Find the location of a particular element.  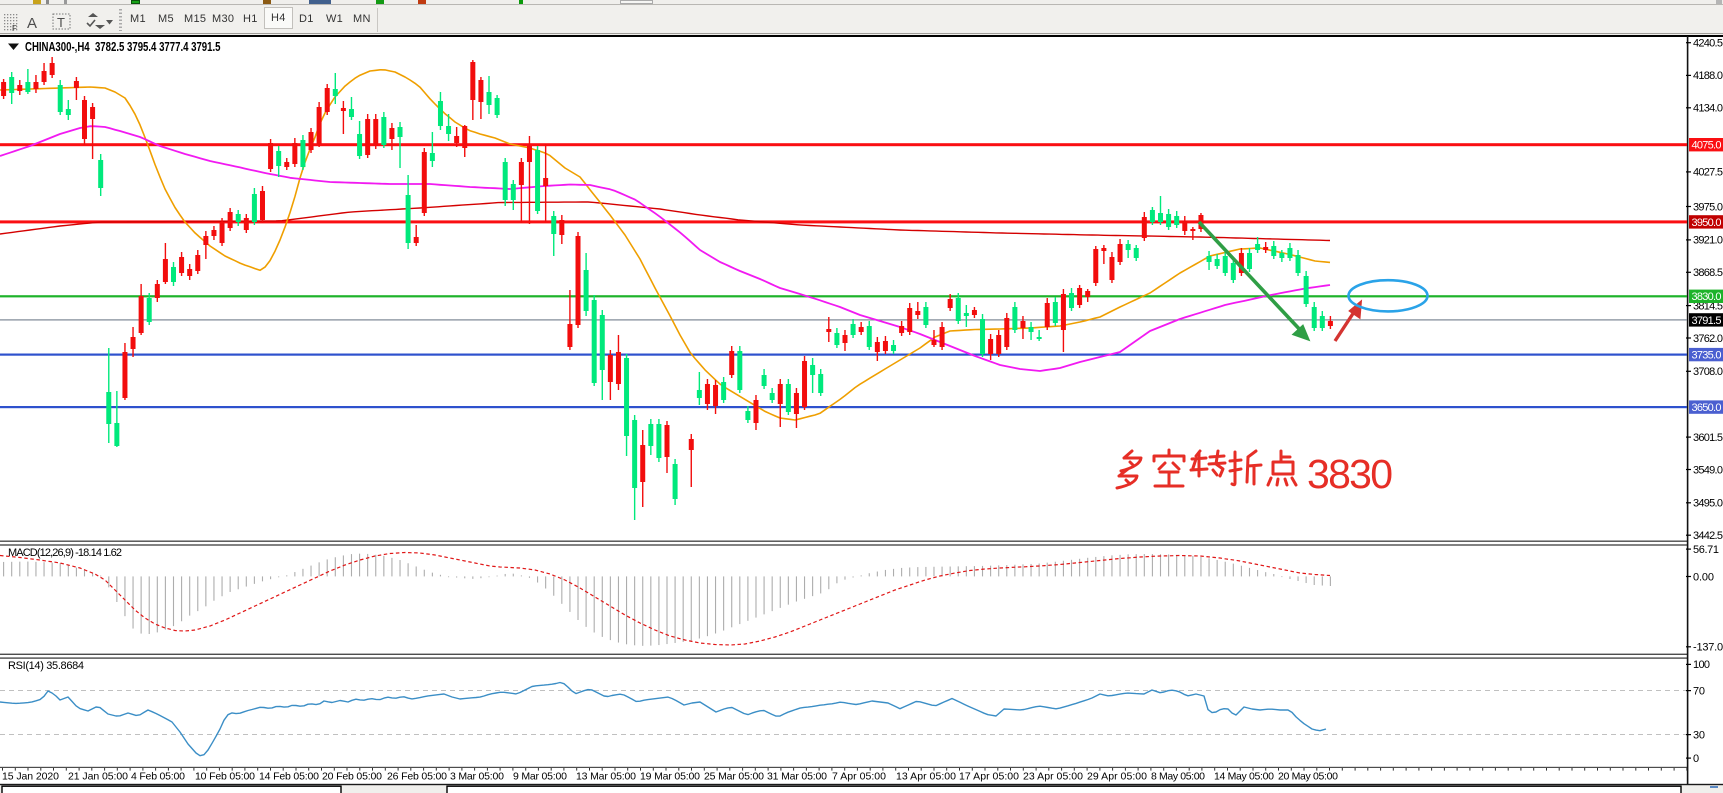

svg-text: RSI(14) 35.8684 is located at coordinates (46, 666).